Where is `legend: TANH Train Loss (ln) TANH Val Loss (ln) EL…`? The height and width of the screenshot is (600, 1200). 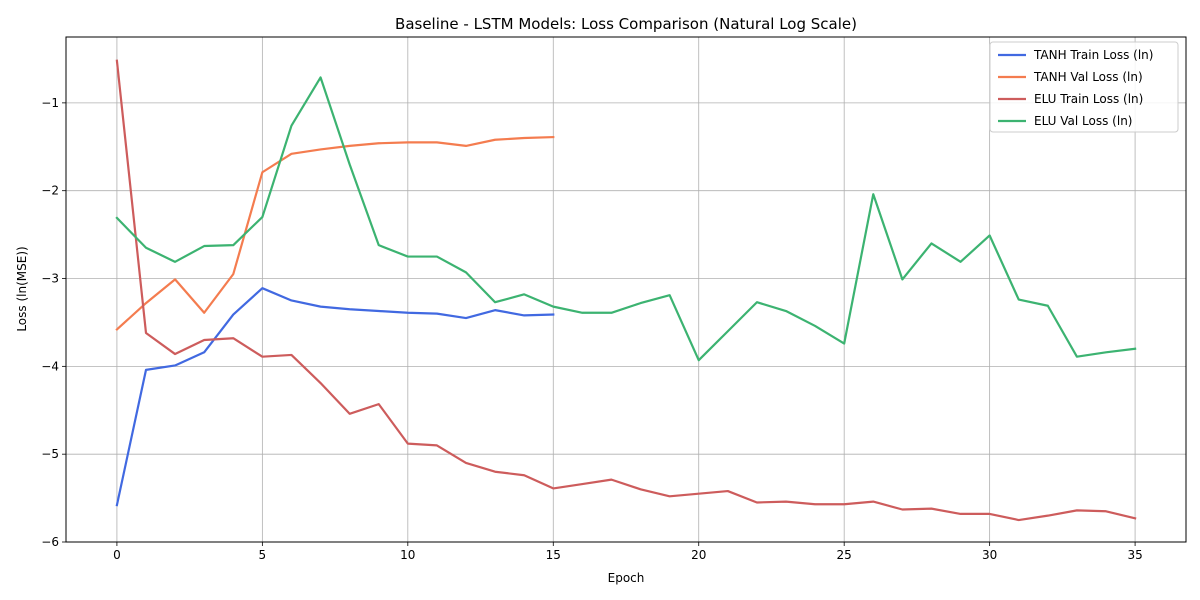
legend: TANH Train Loss (ln) TANH Val Loss (ln) EL… is located at coordinates (1084, 87).